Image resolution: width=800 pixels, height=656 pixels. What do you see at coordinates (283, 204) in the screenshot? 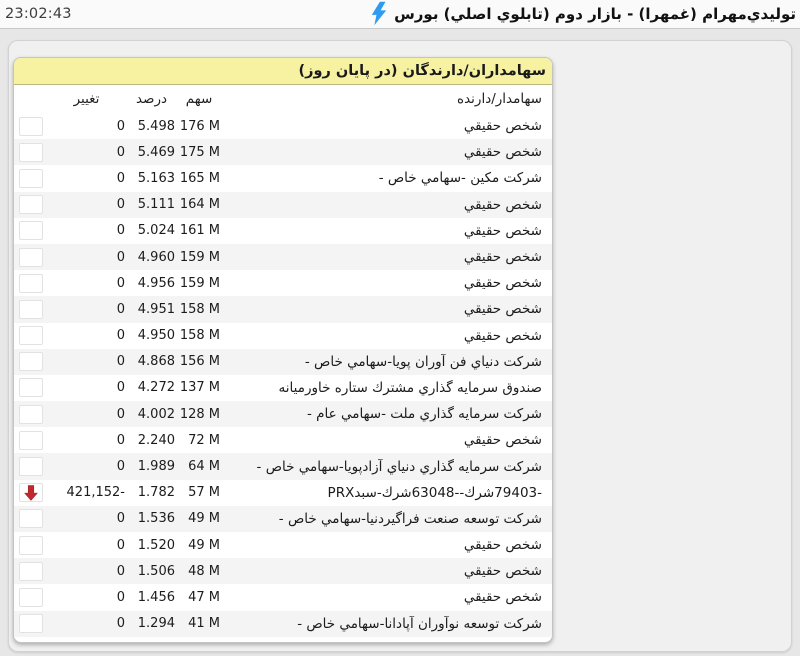
I see `shareholder-row: 0 5.111 164 M شخص حقیقي` at bounding box center [283, 204].